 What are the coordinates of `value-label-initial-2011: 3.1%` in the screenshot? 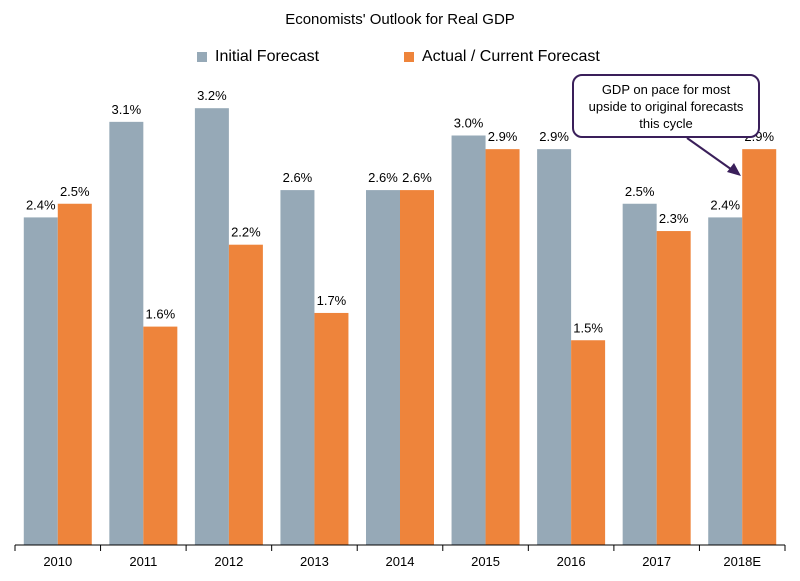 It's located at (127, 109).